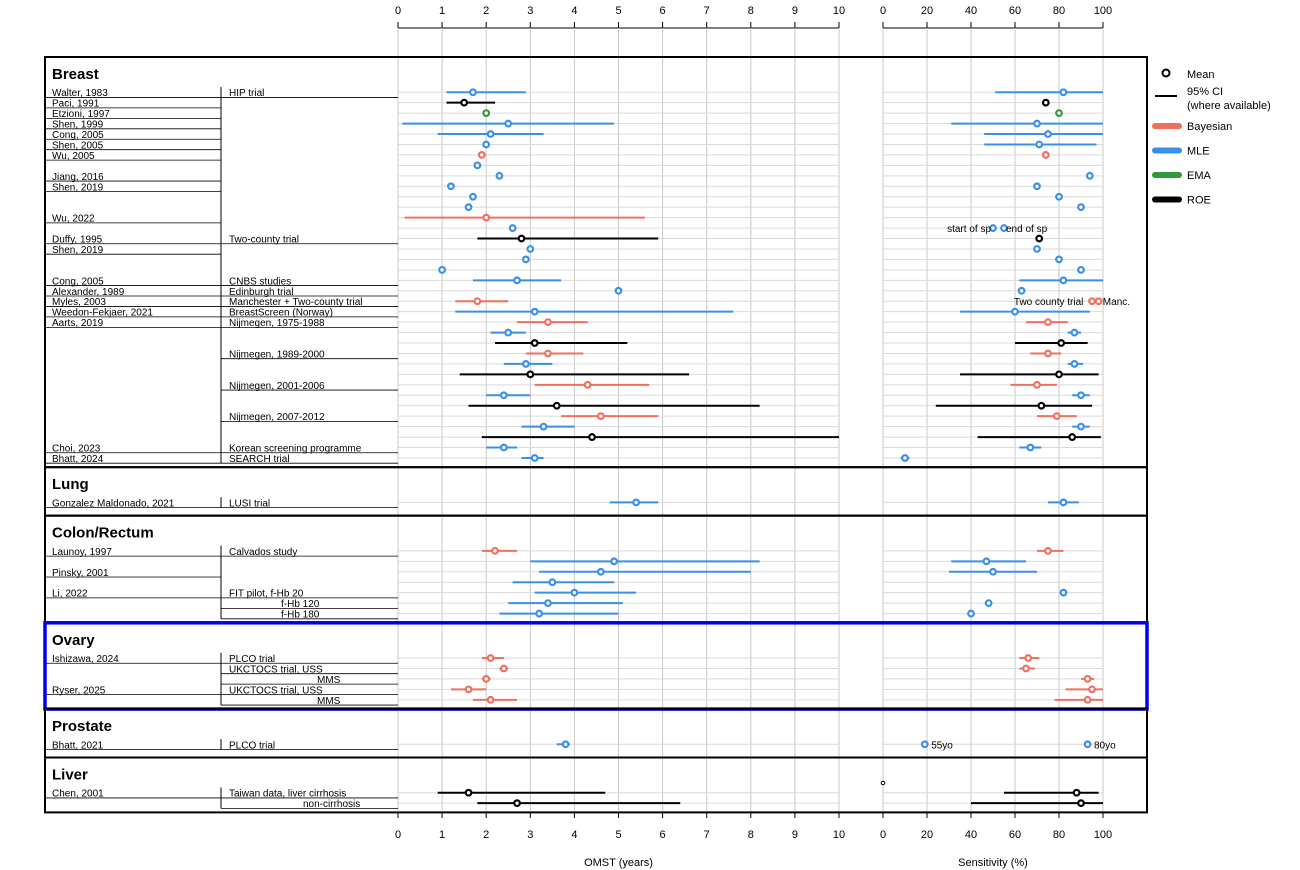  Describe the element at coordinates (1015, 11) in the screenshot. I see `tick-label-top: 60` at that location.